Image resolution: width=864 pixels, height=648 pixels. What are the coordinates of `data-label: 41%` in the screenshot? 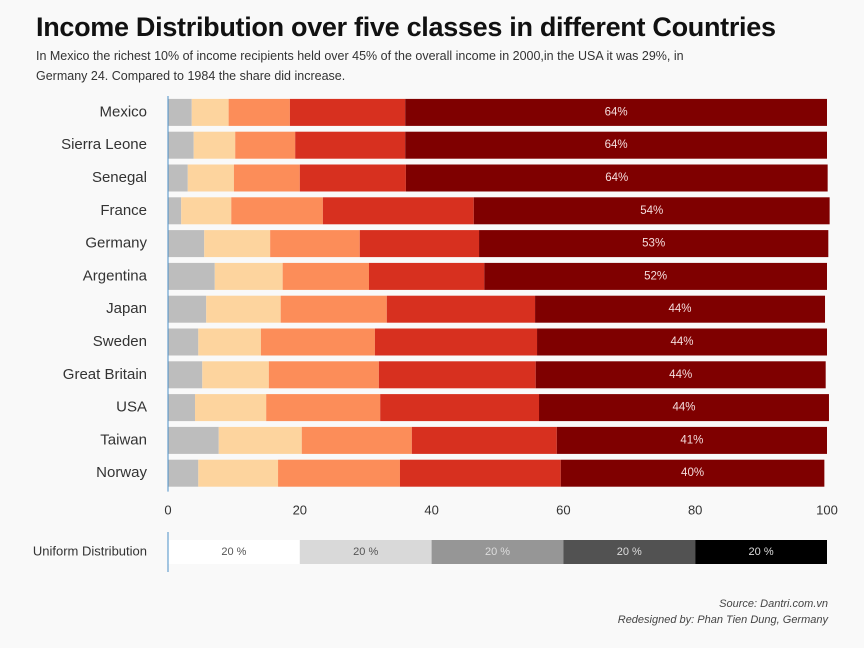 It's located at (691, 440).